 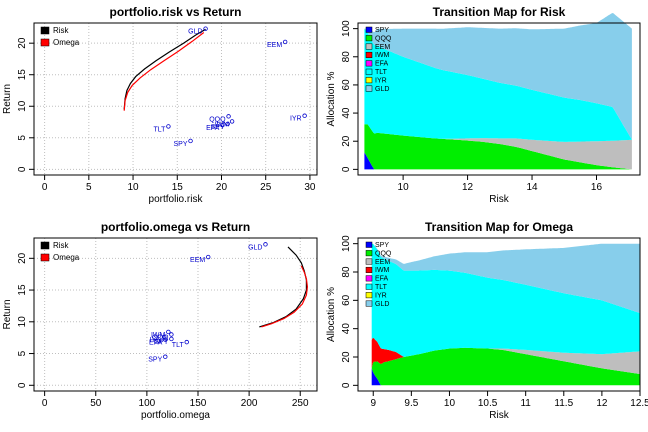 I want to click on x-tick-label: 25, so click(x=266, y=187).